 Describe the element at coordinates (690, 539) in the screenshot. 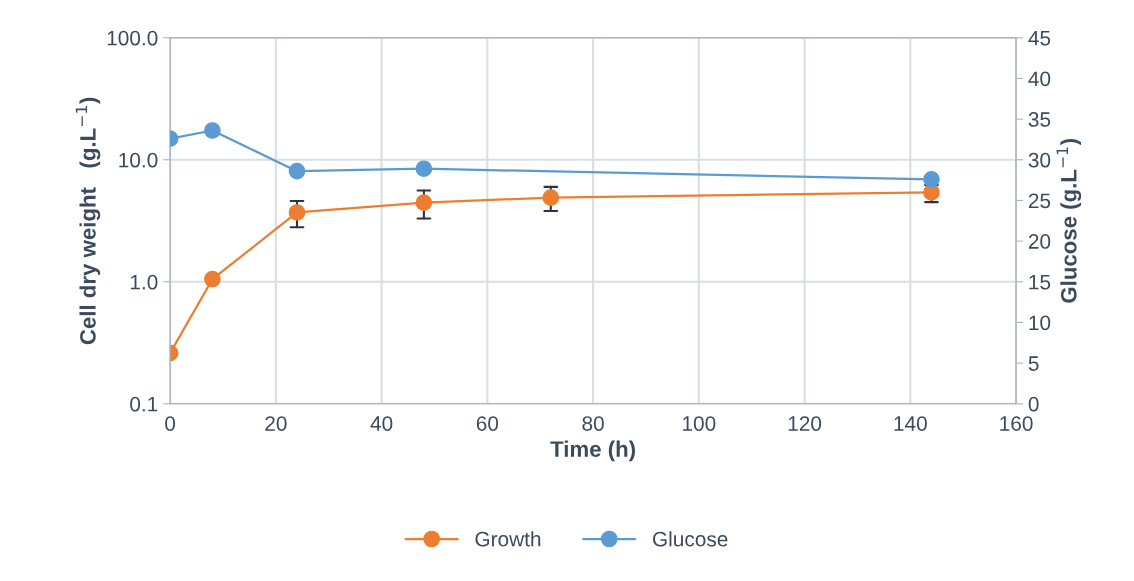

I see `legend-label: Glucose` at that location.